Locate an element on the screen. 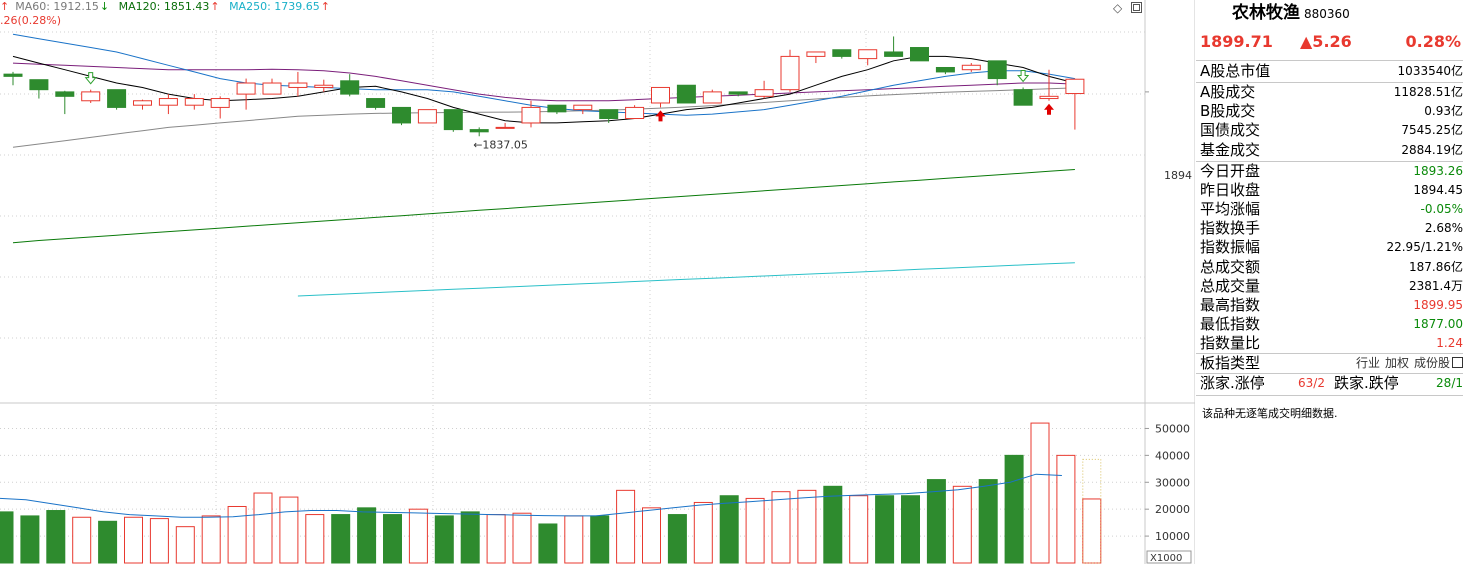 The image size is (1463, 564). window-toggle-icon is located at coordinates (1136, 9).